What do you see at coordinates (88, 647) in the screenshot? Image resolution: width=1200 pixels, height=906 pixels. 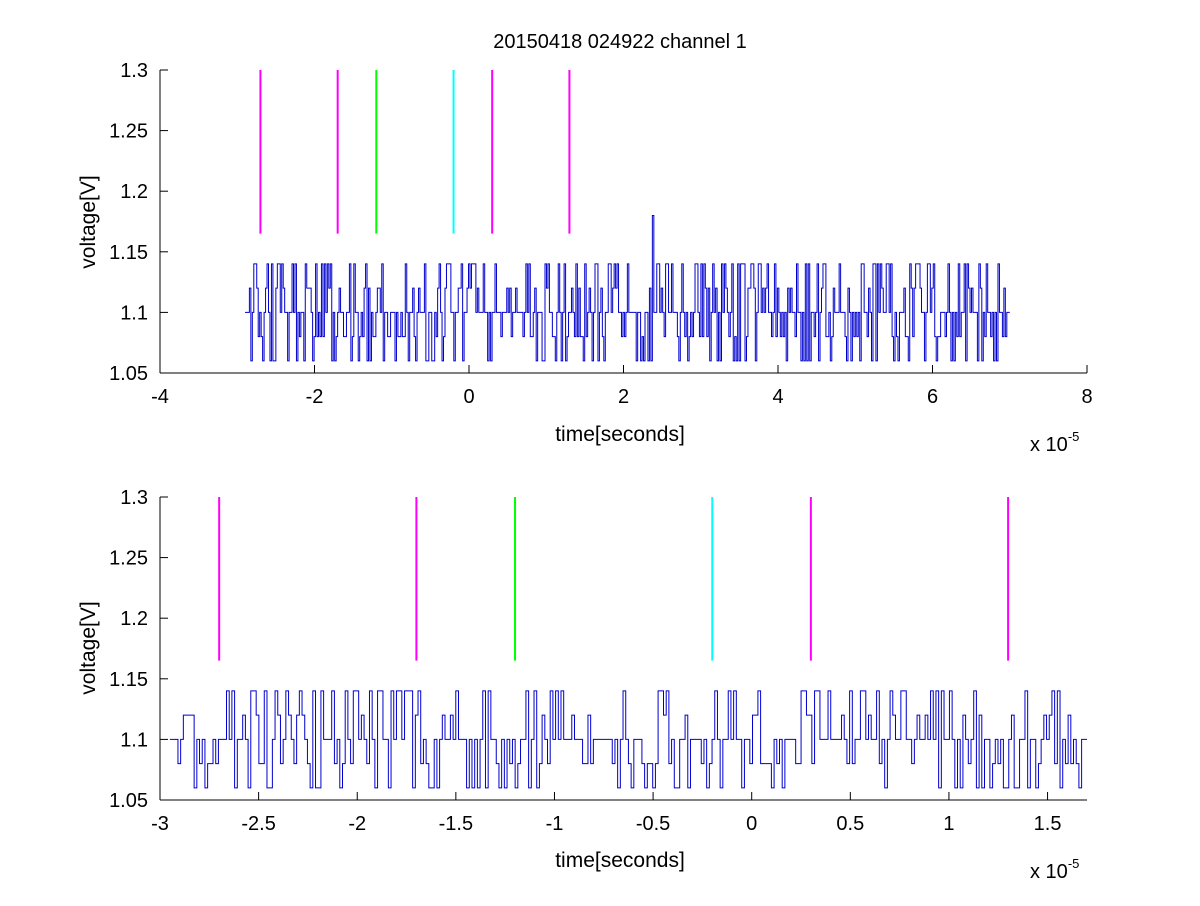 I see `bottom-y-axis-label: voltage[V]` at bounding box center [88, 647].